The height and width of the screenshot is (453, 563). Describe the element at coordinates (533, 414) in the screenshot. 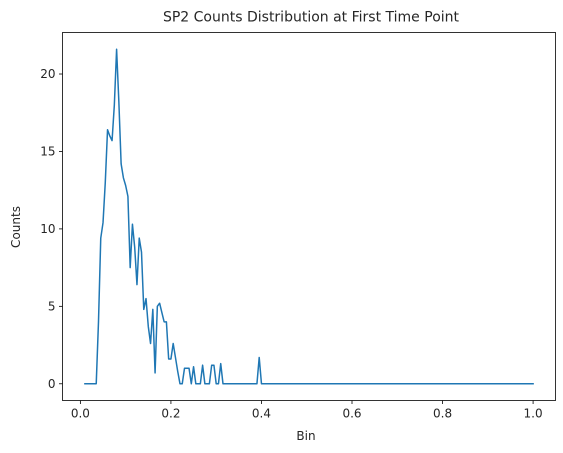

I see `x-tick-label: 1.0` at that location.